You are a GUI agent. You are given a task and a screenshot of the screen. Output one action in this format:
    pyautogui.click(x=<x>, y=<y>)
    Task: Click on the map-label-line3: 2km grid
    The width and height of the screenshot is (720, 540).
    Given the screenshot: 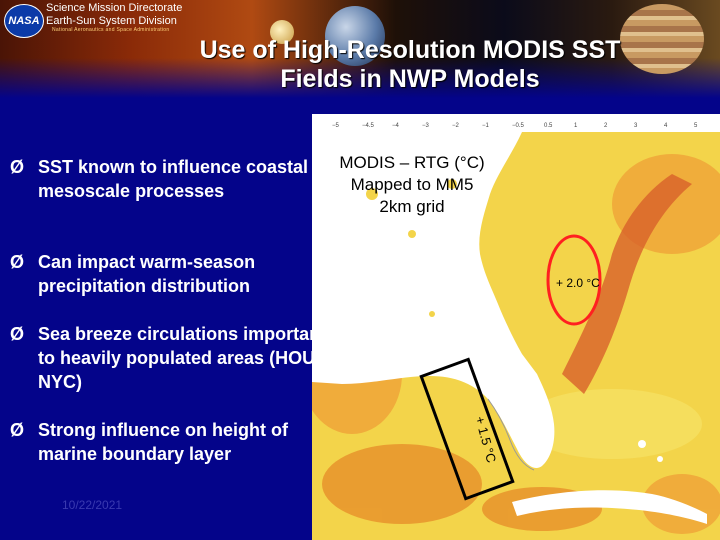 What is the action you would take?
    pyautogui.click(x=412, y=206)
    